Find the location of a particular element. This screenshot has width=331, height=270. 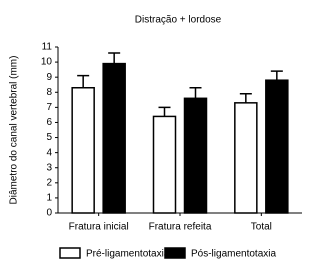

y-tick-label: 6 is located at coordinates (49, 122).